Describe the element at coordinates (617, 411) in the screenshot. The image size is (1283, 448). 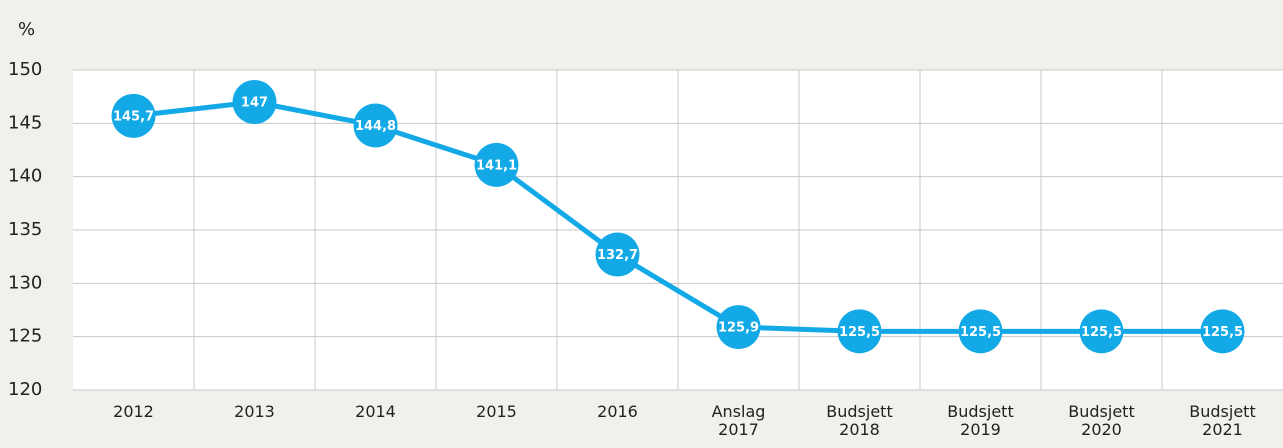
I see `x-tick-label: 2016` at that location.